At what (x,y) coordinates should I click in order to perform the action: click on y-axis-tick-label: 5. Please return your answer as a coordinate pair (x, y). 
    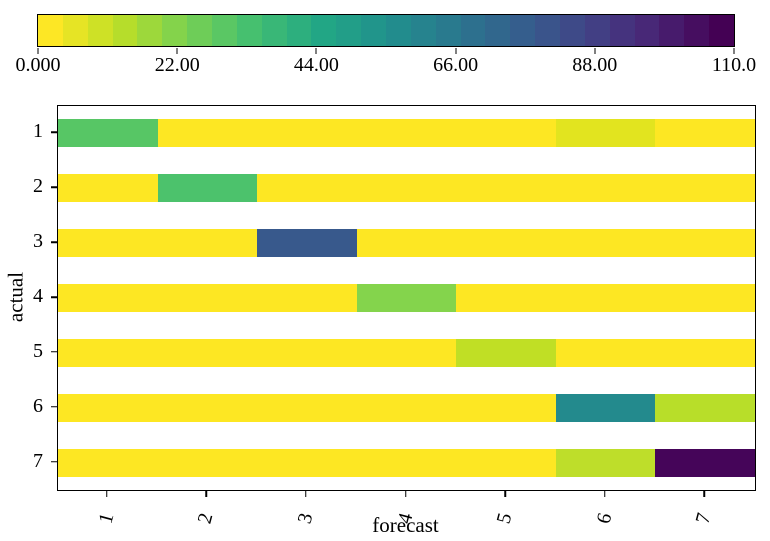
    Looking at the image, I should click on (38, 350).